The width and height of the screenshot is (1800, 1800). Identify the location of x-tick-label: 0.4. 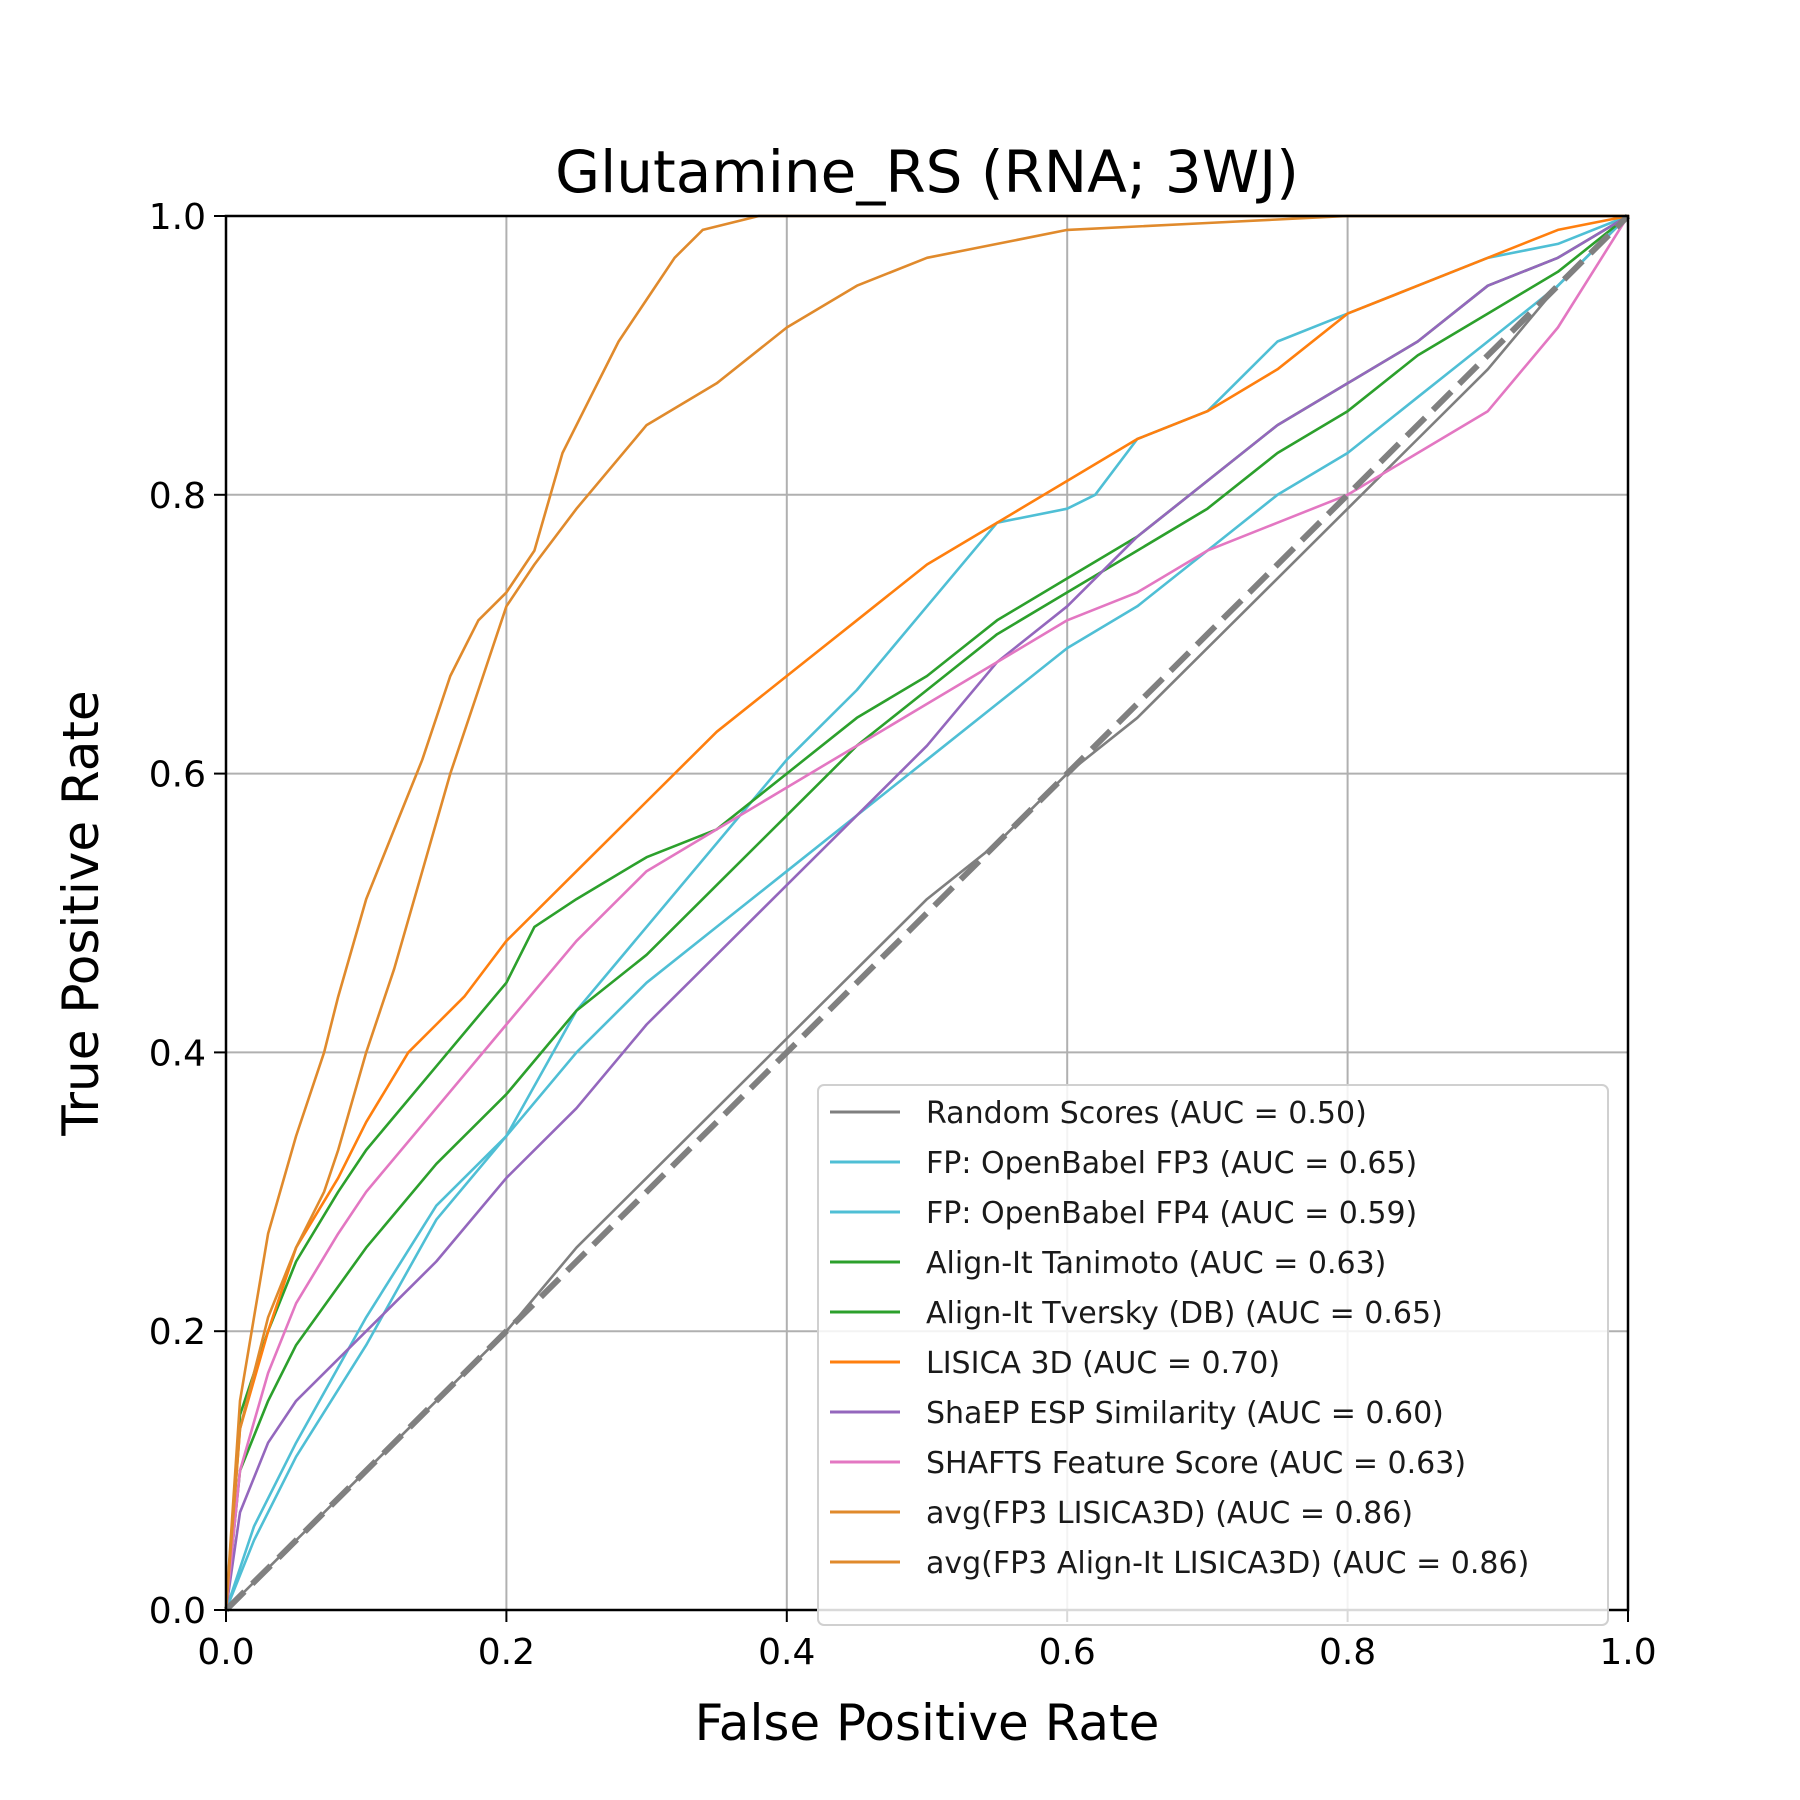
(786, 1652).